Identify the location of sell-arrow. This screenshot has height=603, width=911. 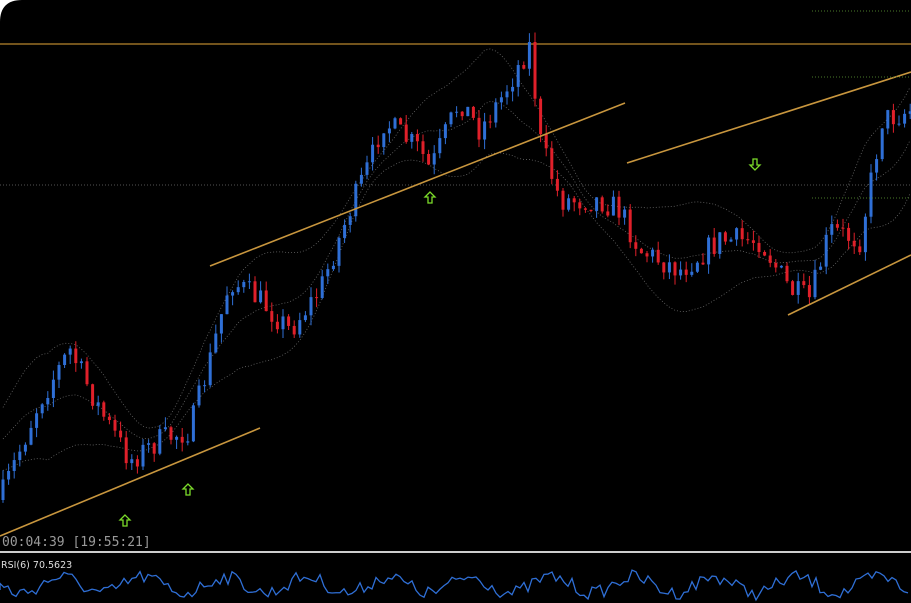
(755, 164).